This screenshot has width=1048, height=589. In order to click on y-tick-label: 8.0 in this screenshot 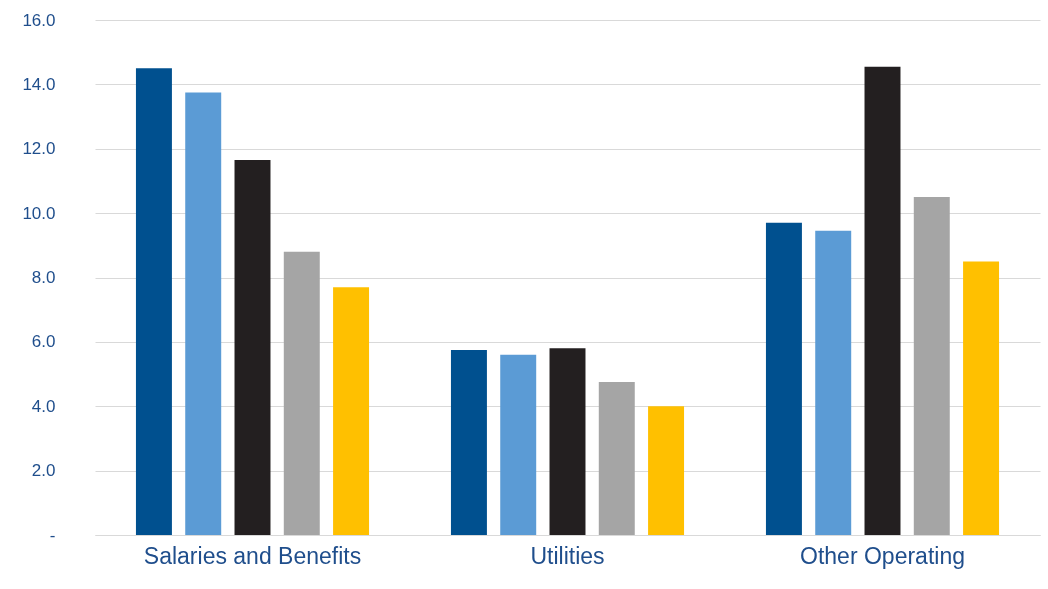, I will do `click(43, 277)`.